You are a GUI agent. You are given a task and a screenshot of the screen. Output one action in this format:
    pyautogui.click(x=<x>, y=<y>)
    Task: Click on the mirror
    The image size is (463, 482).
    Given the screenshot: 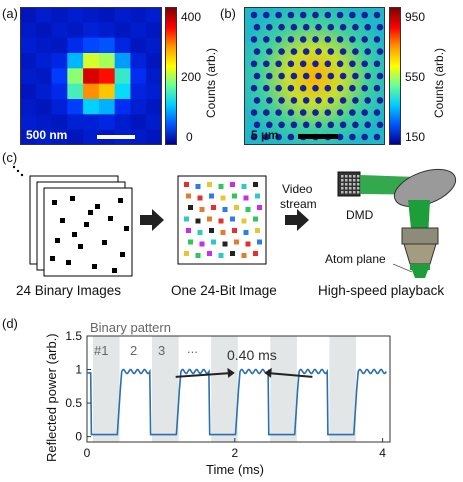 What is the action you would take?
    pyautogui.click(x=425, y=188)
    